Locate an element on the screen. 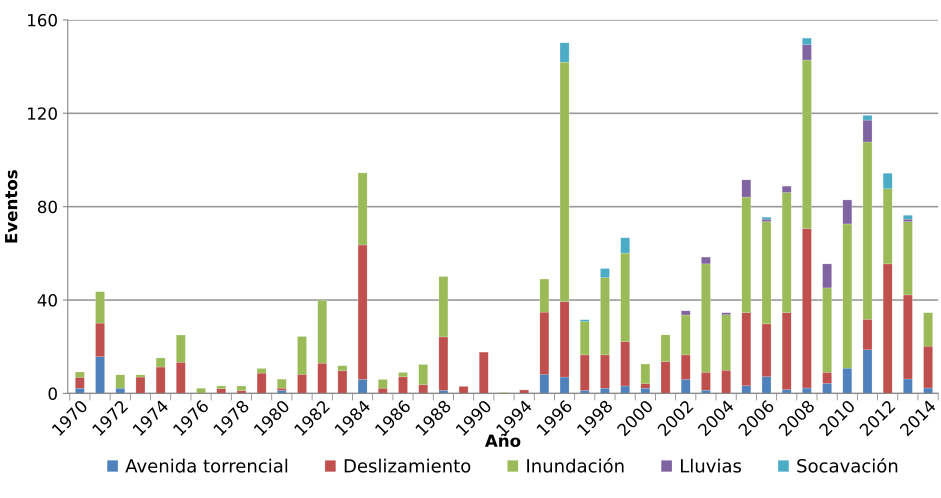 The width and height of the screenshot is (941, 498). y-tick-label: 120 is located at coordinates (42, 113).